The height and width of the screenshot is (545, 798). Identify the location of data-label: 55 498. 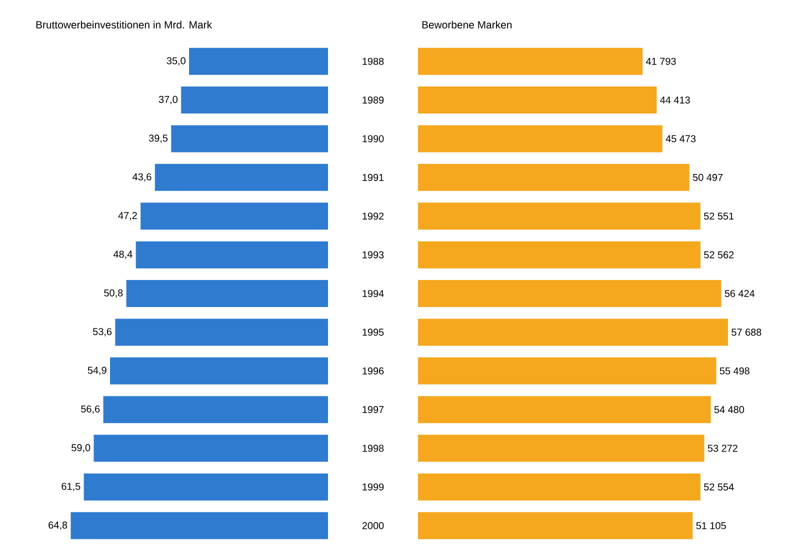
(735, 370).